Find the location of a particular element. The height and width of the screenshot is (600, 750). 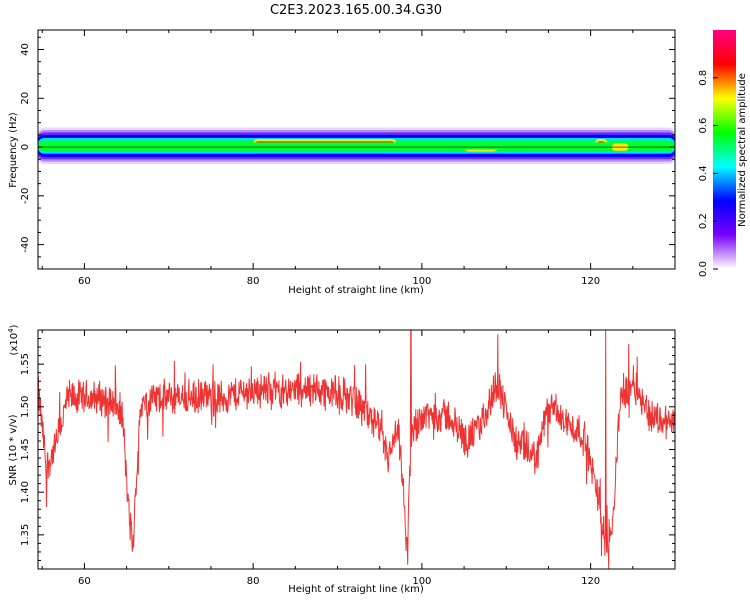

spectrogram-x-tick-label: 60 is located at coordinates (84, 281).